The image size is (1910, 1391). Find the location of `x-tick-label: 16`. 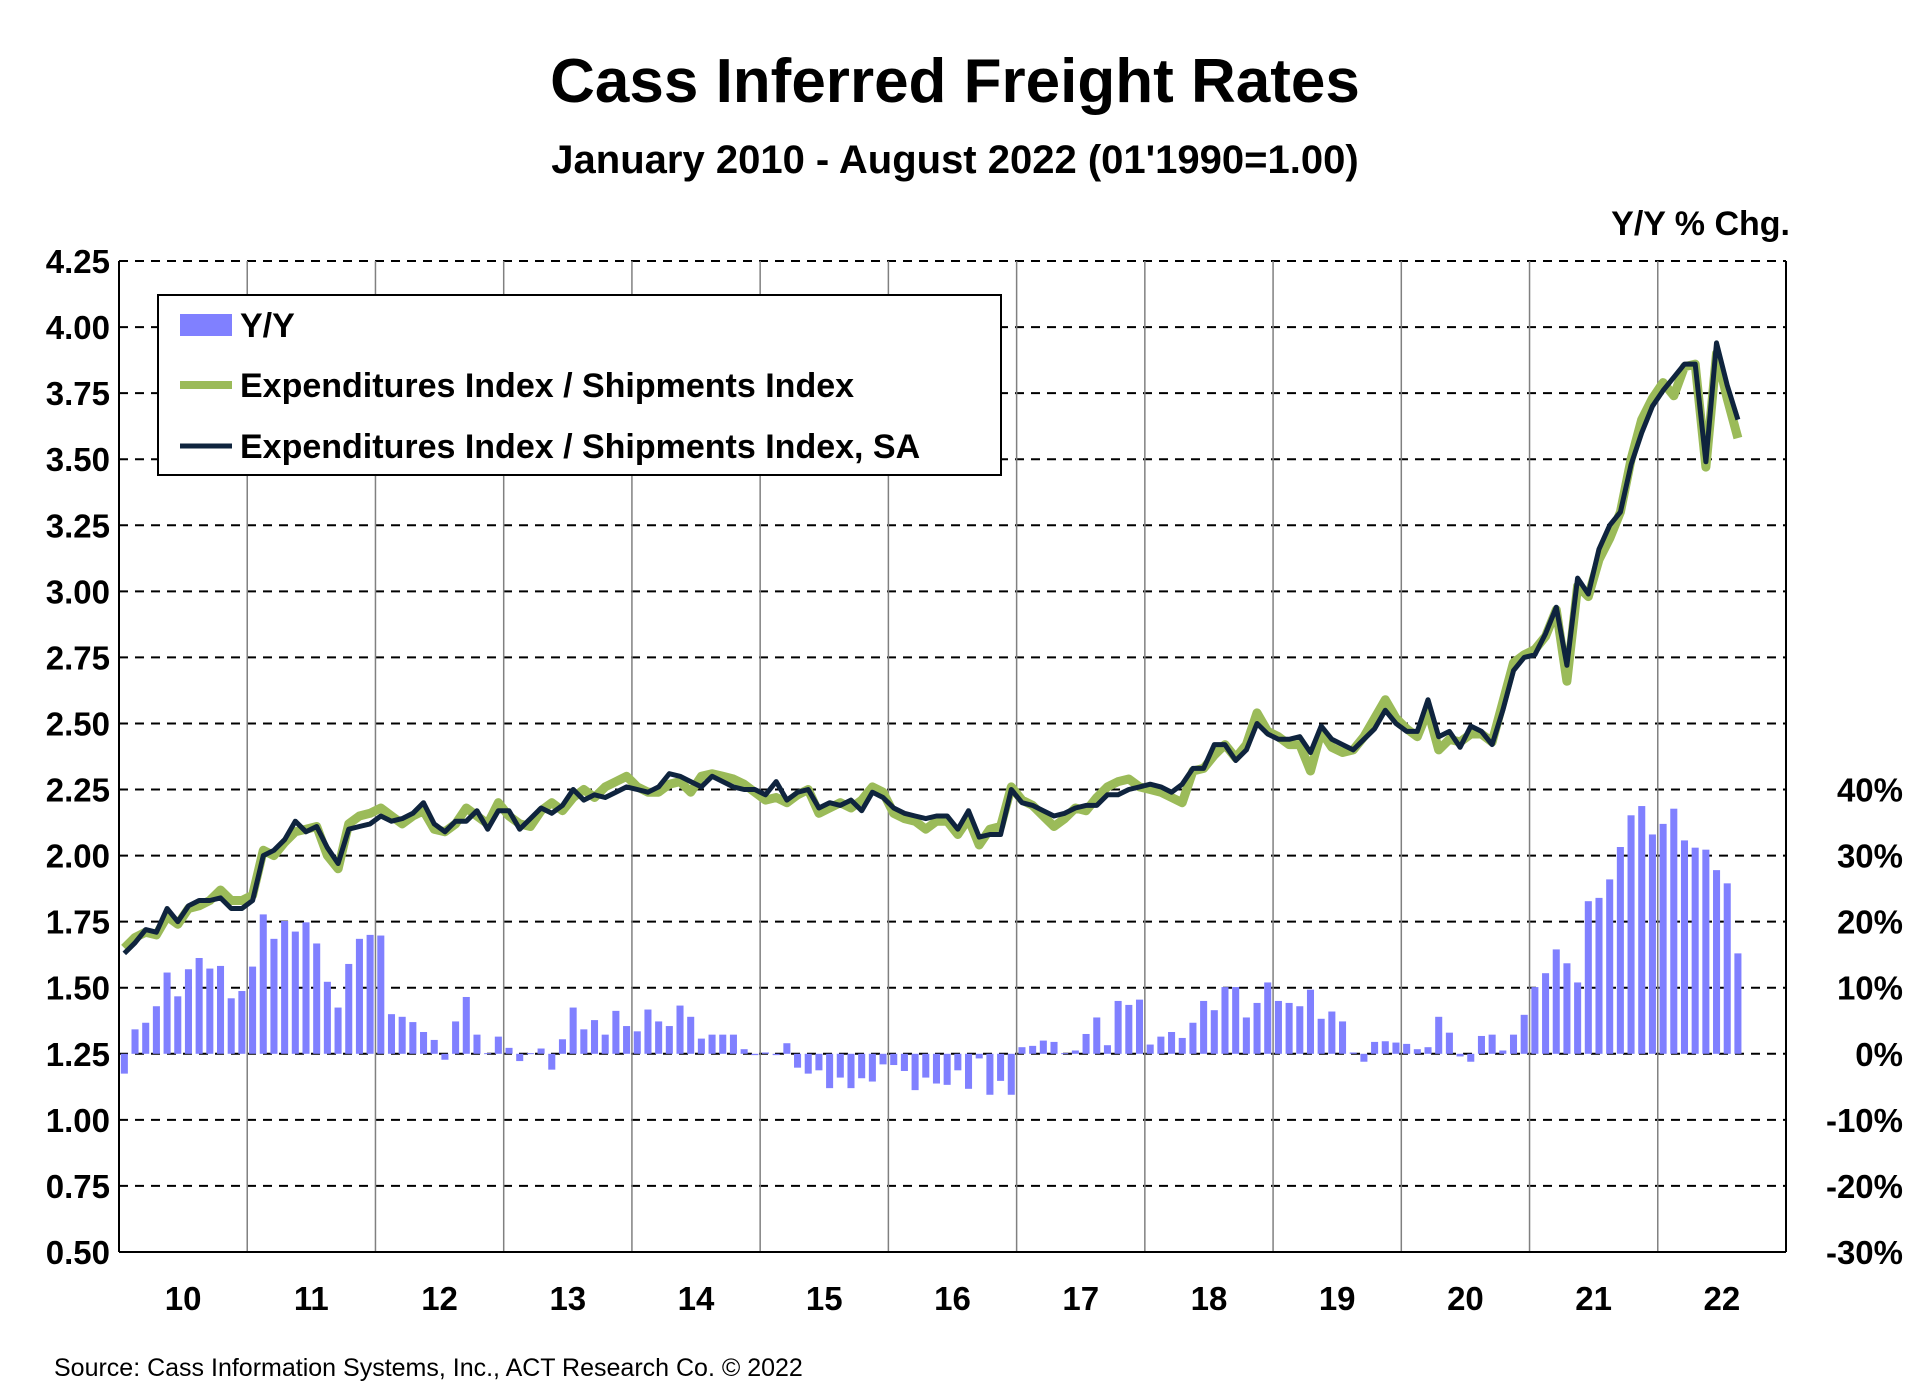

x-tick-label: 16 is located at coordinates (952, 1298).